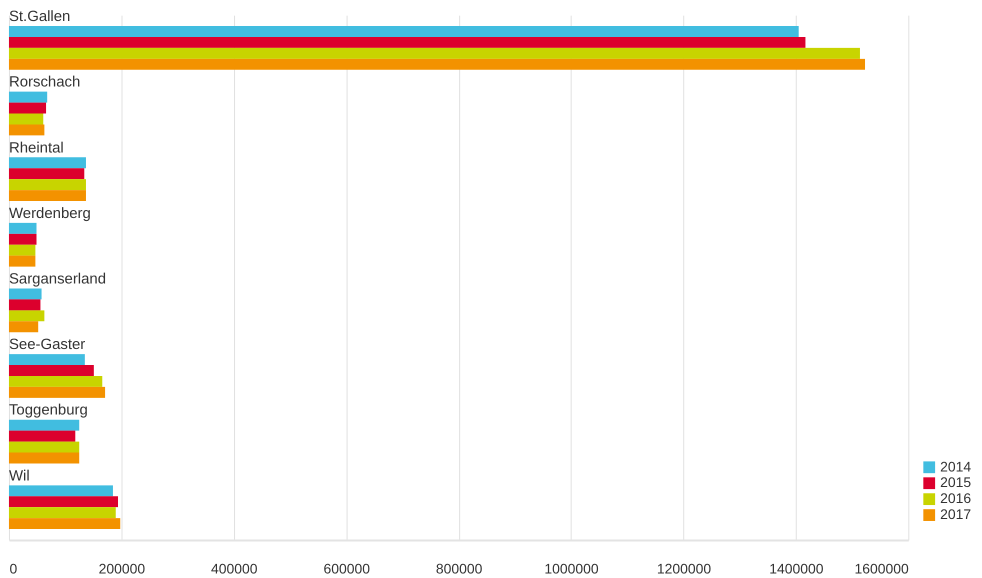 The image size is (982, 578). Describe the element at coordinates (13, 568) in the screenshot. I see `x-tick-label: 0` at that location.